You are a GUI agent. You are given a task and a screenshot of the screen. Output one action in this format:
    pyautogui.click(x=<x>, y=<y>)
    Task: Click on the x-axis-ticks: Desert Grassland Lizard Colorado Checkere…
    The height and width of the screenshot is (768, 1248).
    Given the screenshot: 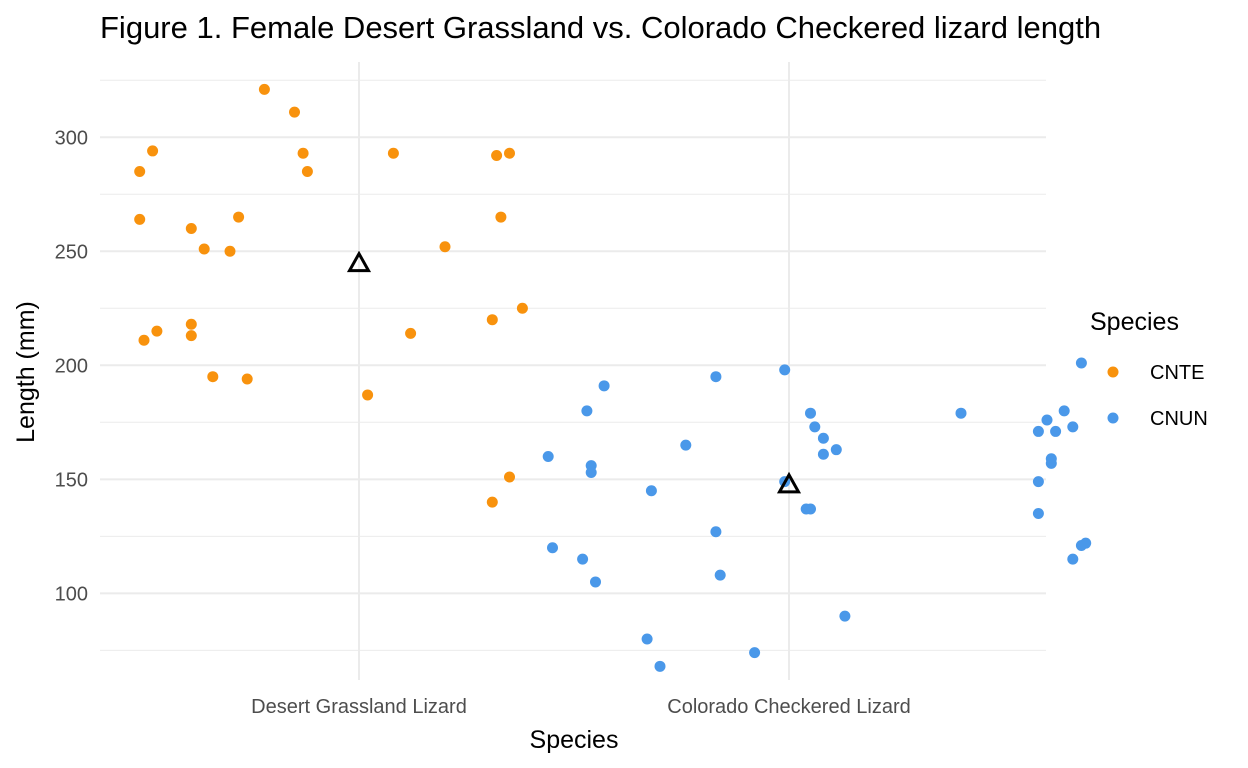 What is the action you would take?
    pyautogui.click(x=581, y=707)
    